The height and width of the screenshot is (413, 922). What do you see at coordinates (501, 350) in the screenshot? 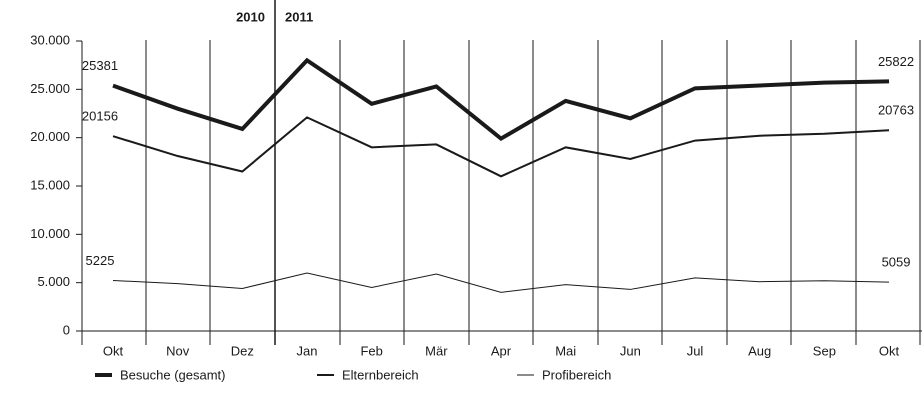
I see `x-tick-label: Apr` at bounding box center [501, 350].